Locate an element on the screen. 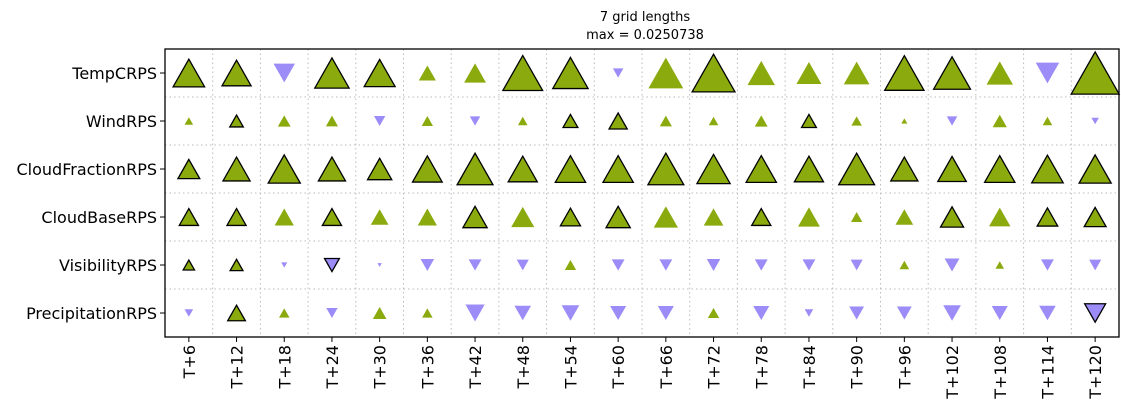 This screenshot has width=1121, height=402. col-label-t-12: T+12 is located at coordinates (237, 367).